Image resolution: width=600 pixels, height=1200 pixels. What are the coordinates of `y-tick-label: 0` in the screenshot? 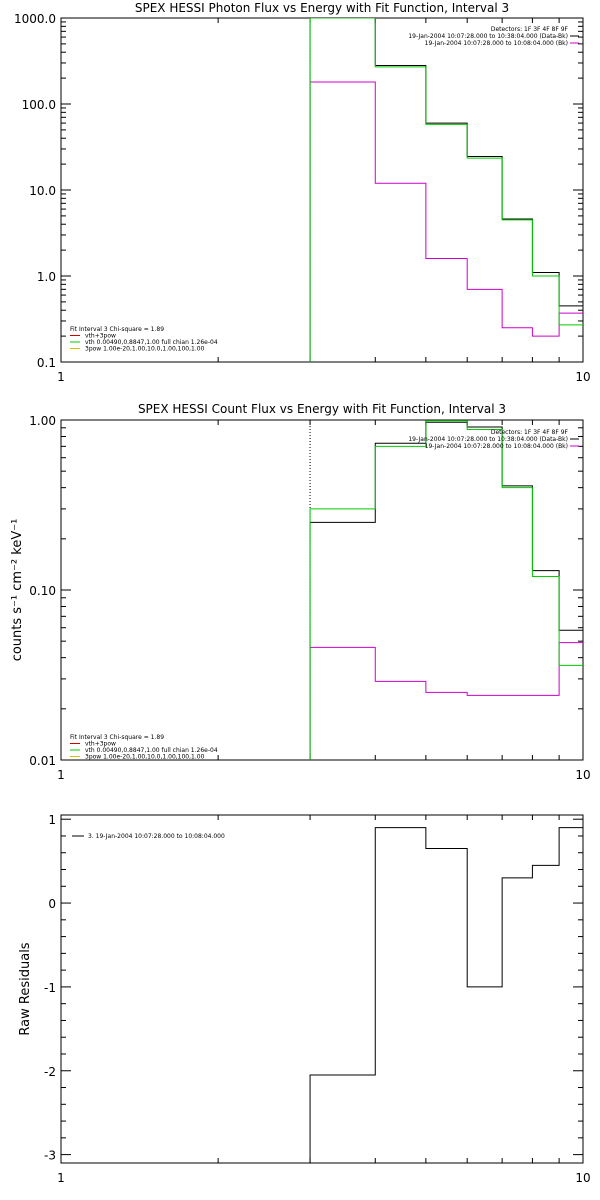 It's located at (52, 904).